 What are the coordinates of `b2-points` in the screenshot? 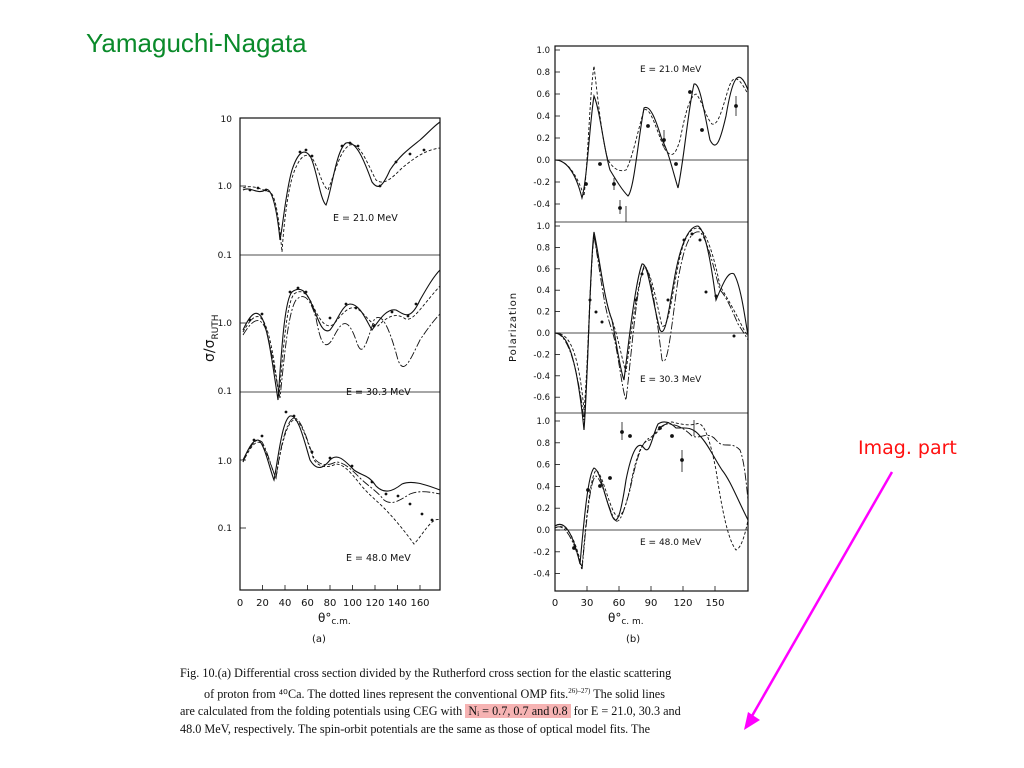 It's located at (662, 285).